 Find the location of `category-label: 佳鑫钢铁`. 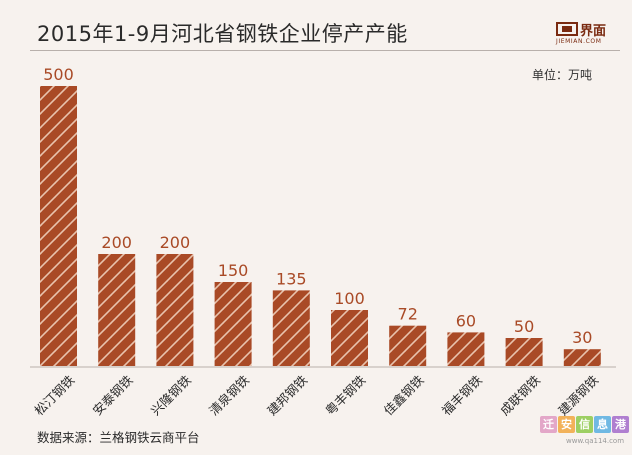

category-label: 佳鑫钢铁 is located at coordinates (404, 395).